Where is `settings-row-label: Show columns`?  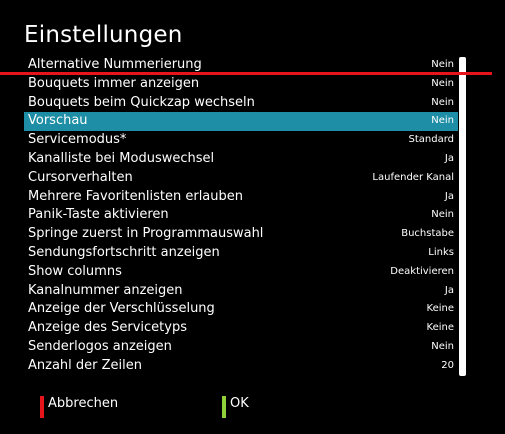
settings-row-label: Show columns is located at coordinates (75, 271).